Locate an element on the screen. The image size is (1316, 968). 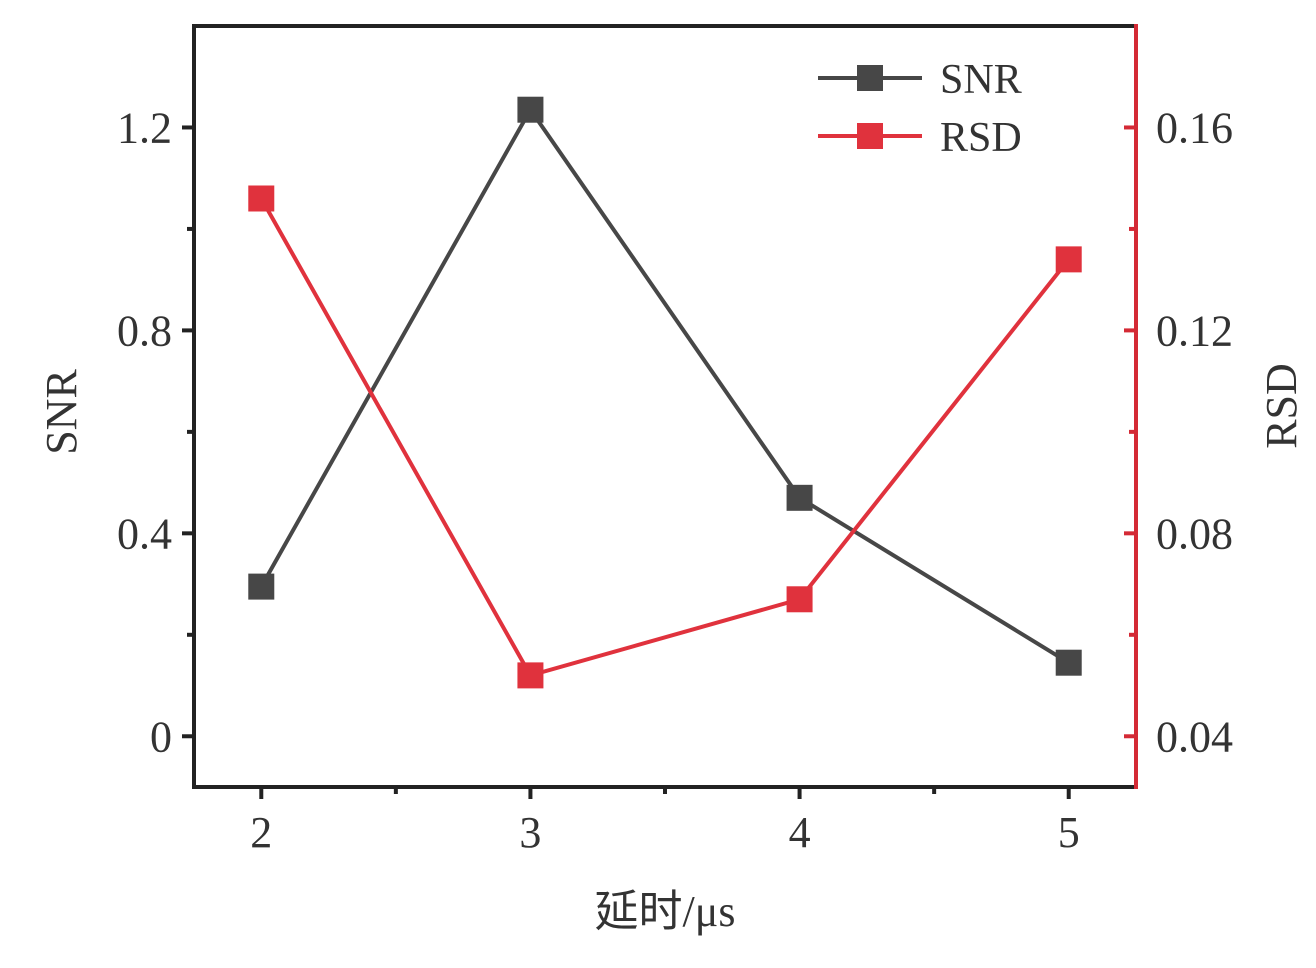
y-left-tick-label: 1.2 is located at coordinates (144, 127).